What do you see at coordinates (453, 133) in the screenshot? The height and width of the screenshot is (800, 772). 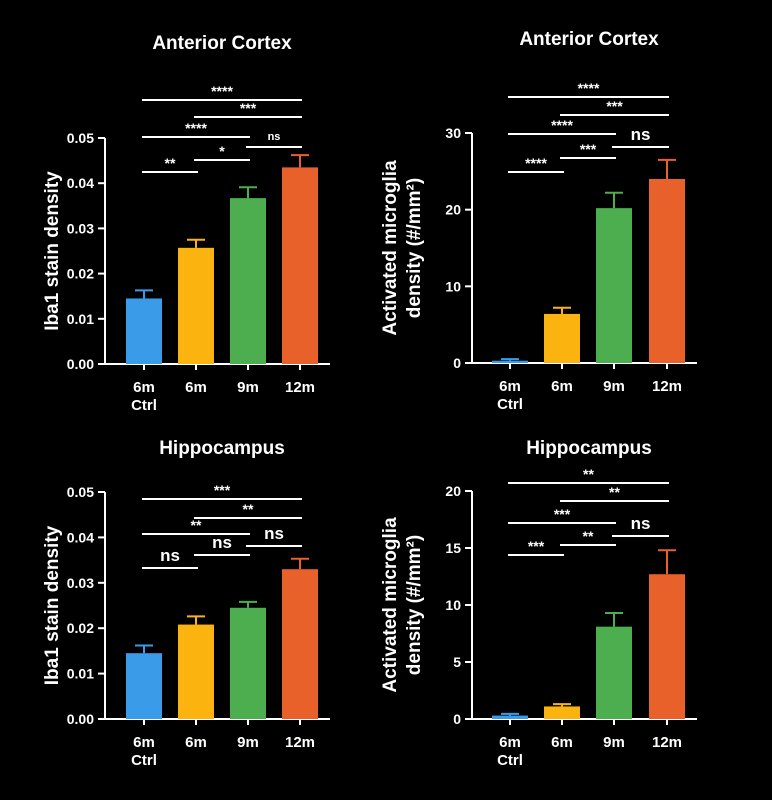 I see `y-tick-label: 30` at bounding box center [453, 133].